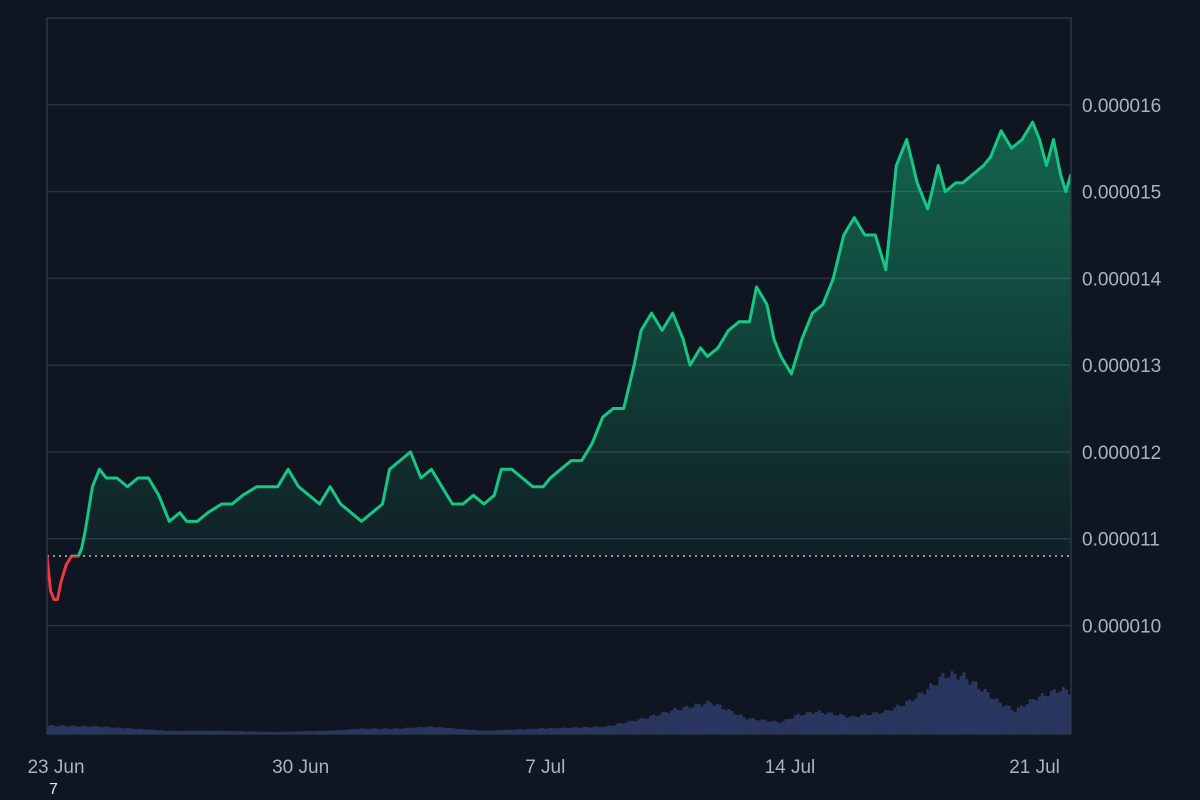 This screenshot has width=1200, height=800. Describe the element at coordinates (1034, 767) in the screenshot. I see `x-tick-label: 21 Jul` at that location.